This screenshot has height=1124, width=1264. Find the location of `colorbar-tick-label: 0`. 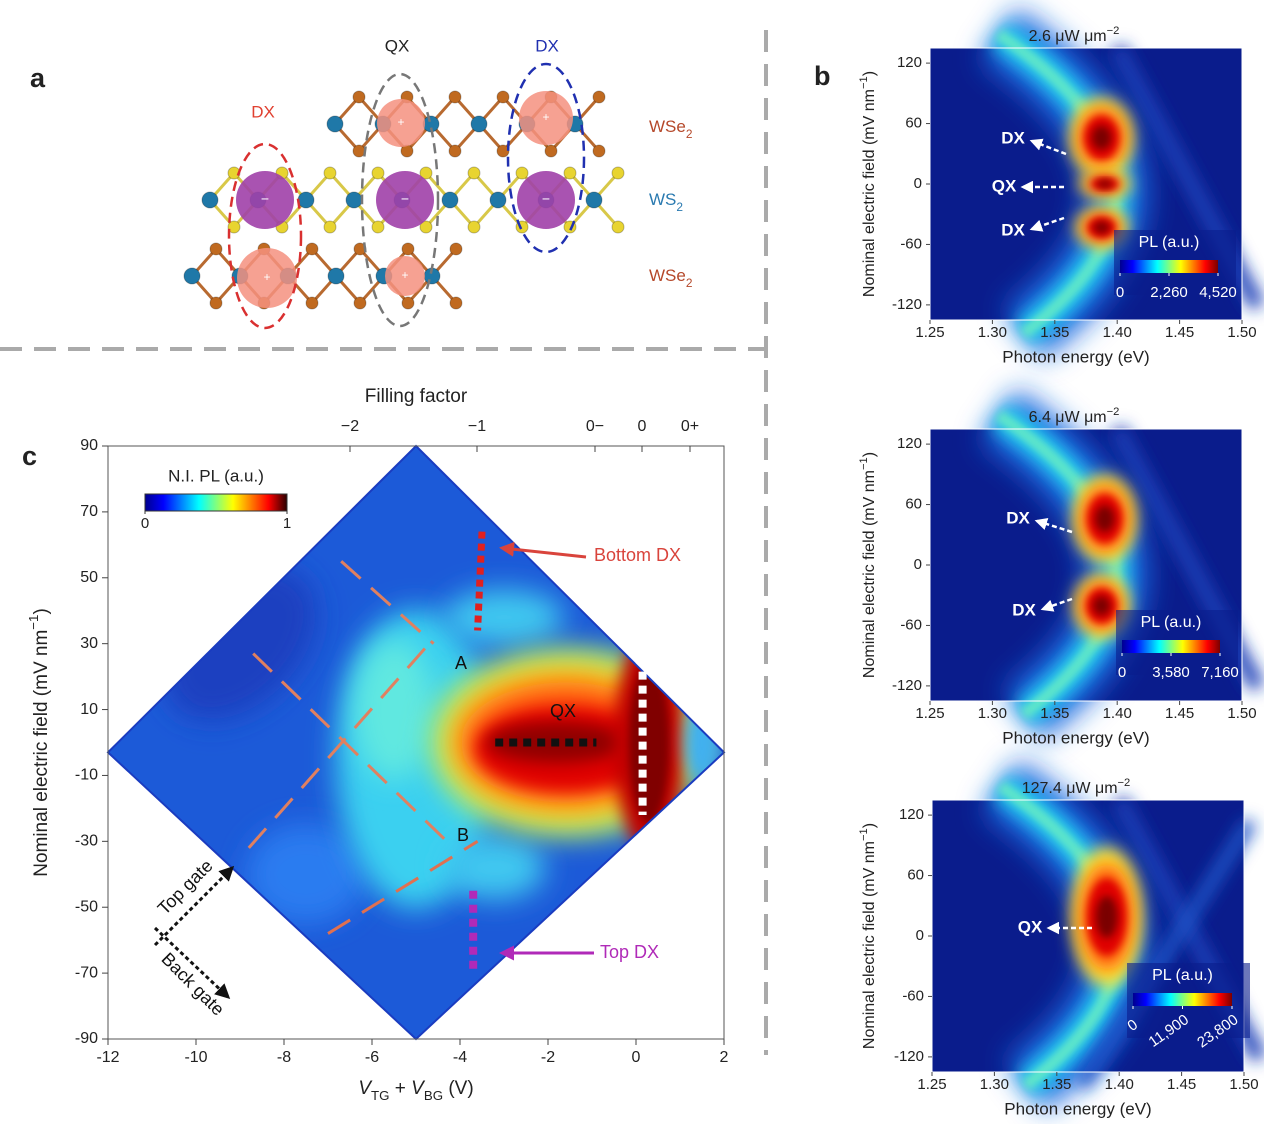

colorbar-tick-label: 0 is located at coordinates (1122, 672).